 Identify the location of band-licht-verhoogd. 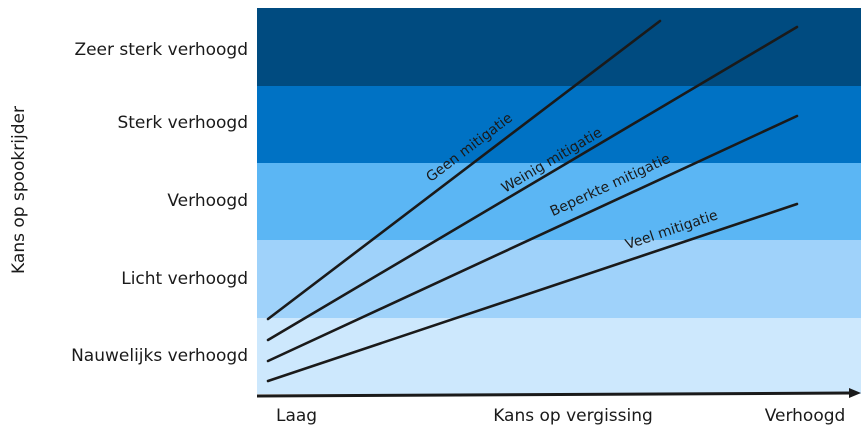
(559, 279).